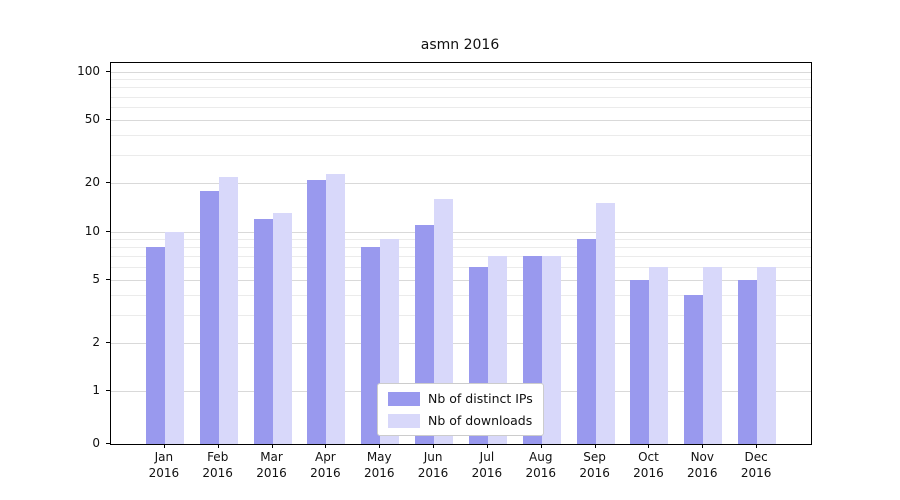 The width and height of the screenshot is (900, 500). What do you see at coordinates (379, 465) in the screenshot?
I see `x-tick-label-may: May 2016` at bounding box center [379, 465].